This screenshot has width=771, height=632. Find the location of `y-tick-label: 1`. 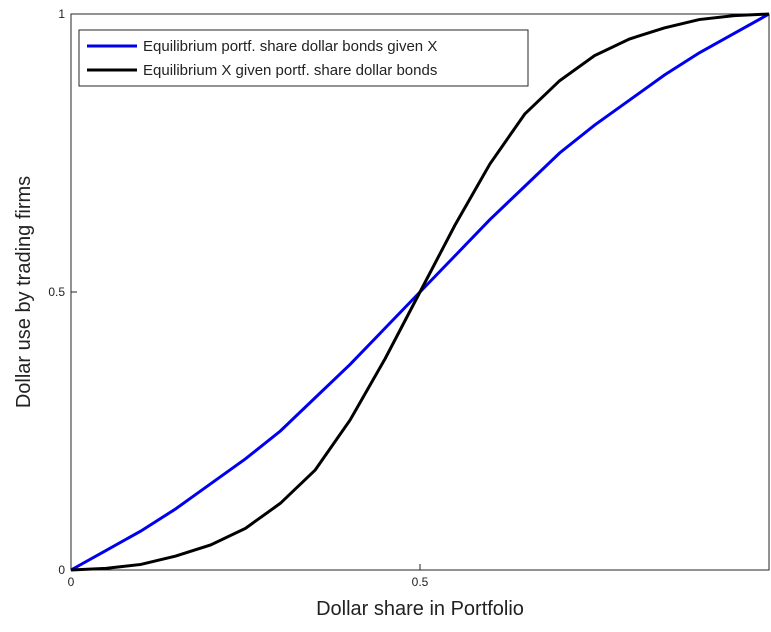

y-tick-label: 1 is located at coordinates (61, 14).